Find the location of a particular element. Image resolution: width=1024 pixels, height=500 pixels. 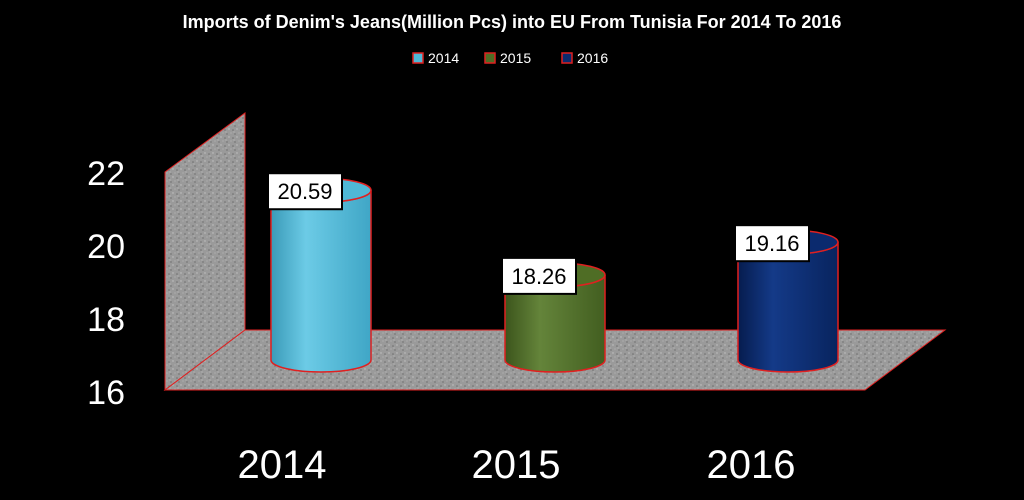

data-label-2015-text: 18.26 is located at coordinates (538, 276).